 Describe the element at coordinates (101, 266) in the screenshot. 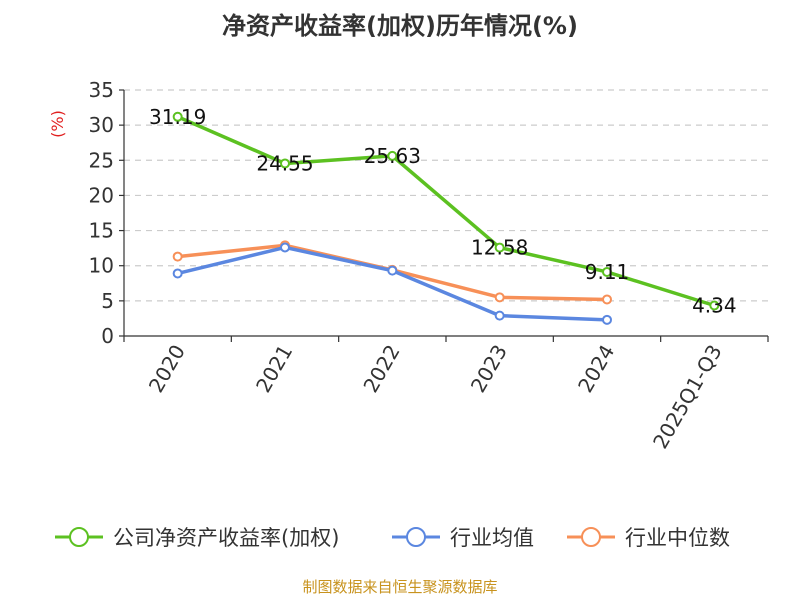

I see `y-tick-label: 10` at that location.